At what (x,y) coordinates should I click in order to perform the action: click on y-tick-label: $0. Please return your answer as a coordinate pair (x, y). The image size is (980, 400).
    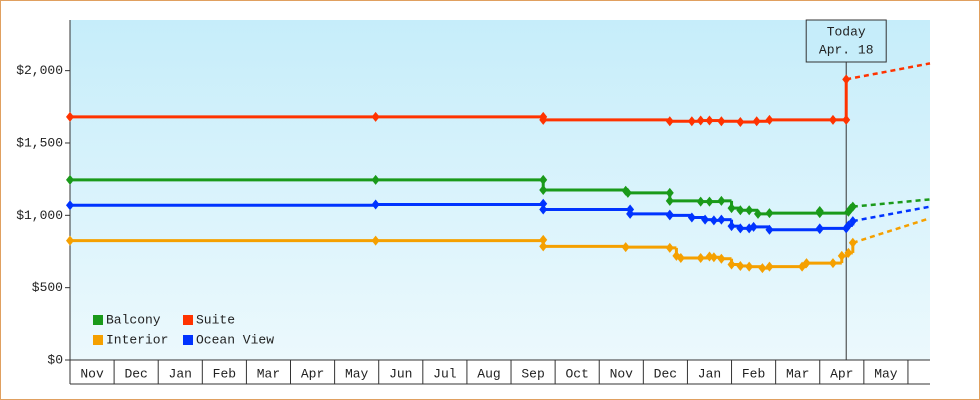
    Looking at the image, I should click on (55, 359).